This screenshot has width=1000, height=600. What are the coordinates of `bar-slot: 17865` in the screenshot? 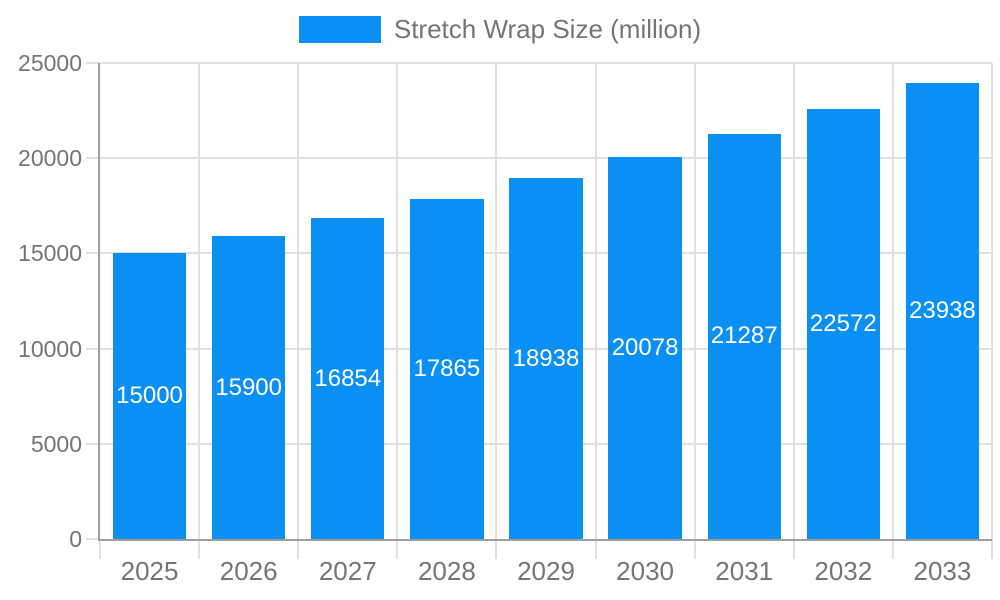 It's located at (446, 301).